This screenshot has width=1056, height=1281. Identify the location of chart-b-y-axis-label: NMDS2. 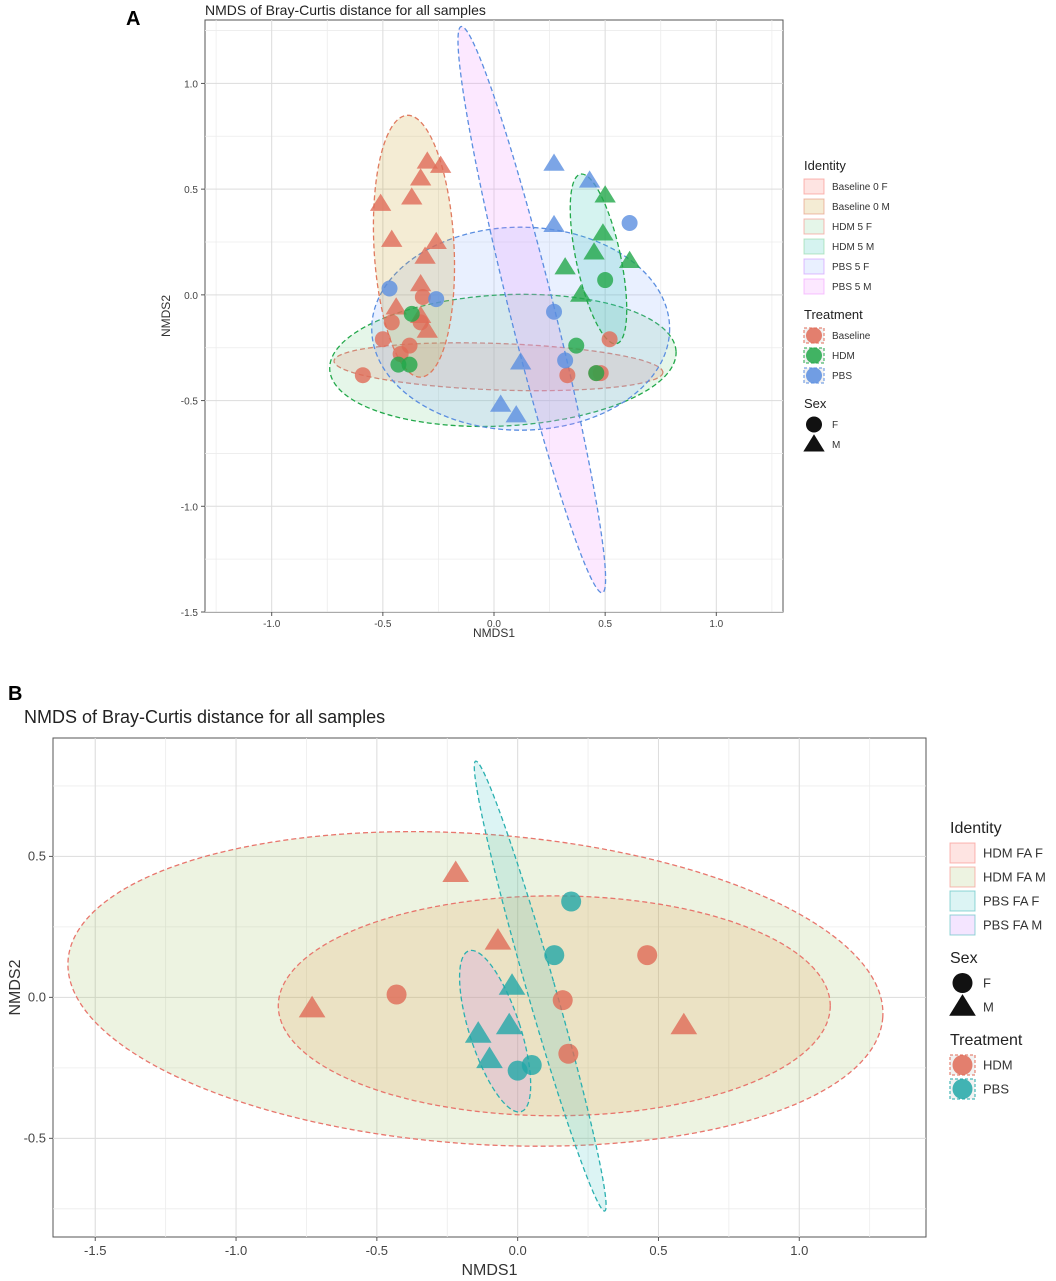
(15, 987).